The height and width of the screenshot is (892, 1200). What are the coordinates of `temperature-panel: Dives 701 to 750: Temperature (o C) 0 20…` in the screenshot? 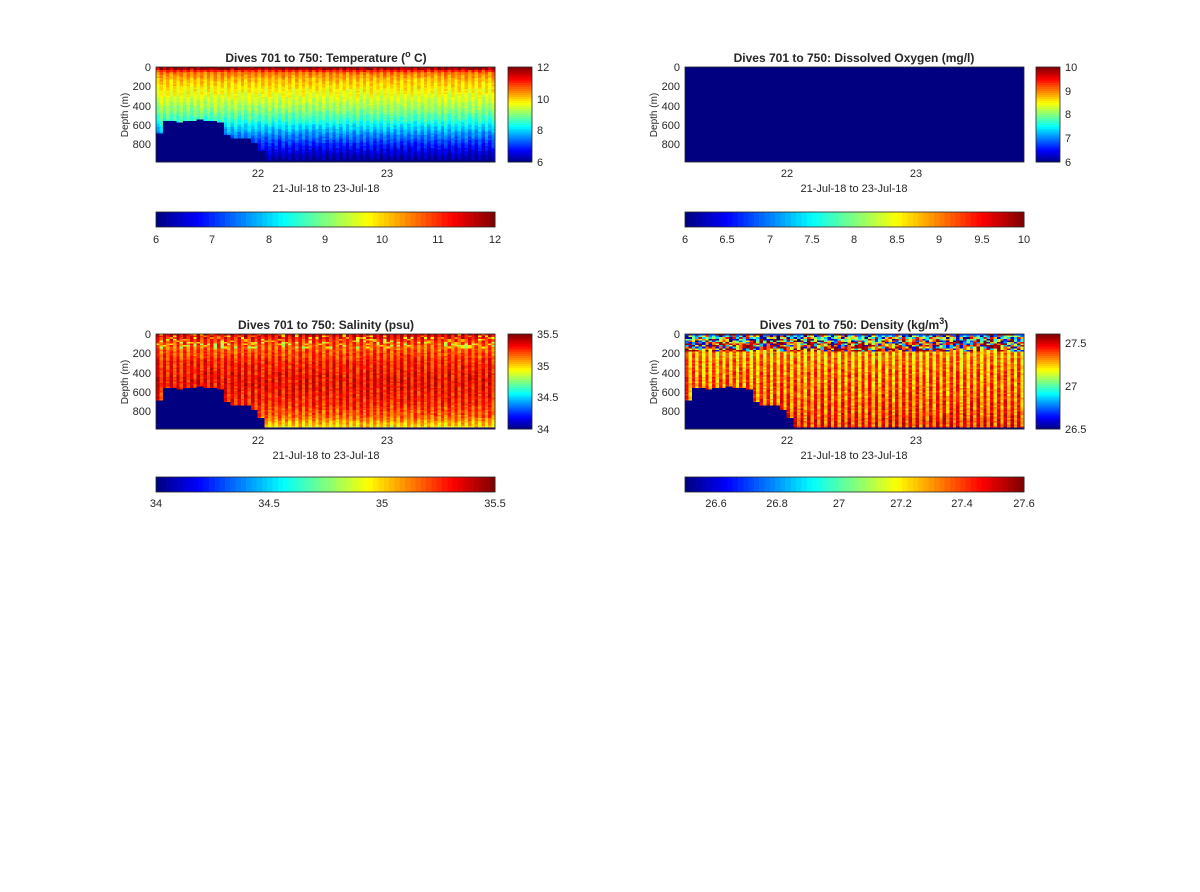 It's located at (334, 147).